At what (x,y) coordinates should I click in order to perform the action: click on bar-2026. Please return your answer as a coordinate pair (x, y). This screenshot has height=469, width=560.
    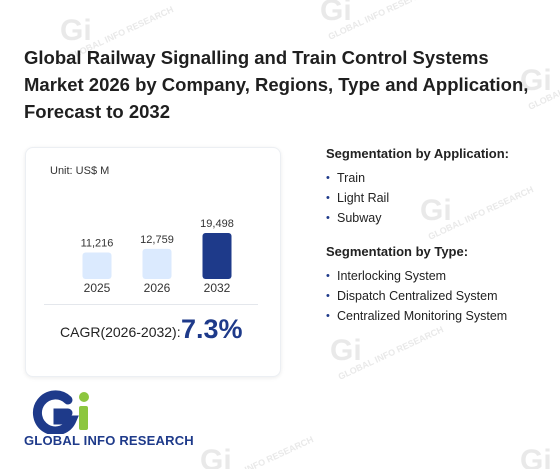
    Looking at the image, I should click on (157, 263).